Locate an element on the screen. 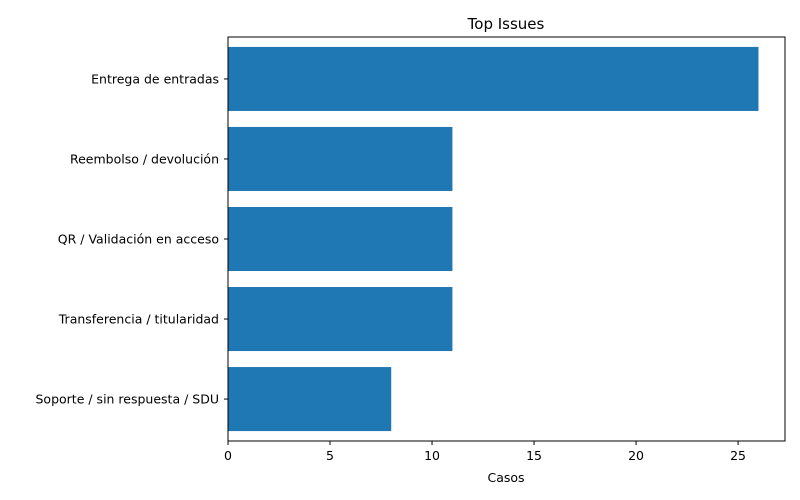 The width and height of the screenshot is (800, 500). x-axis-ticks: 0 5 10 15 20 25 is located at coordinates (485, 452).